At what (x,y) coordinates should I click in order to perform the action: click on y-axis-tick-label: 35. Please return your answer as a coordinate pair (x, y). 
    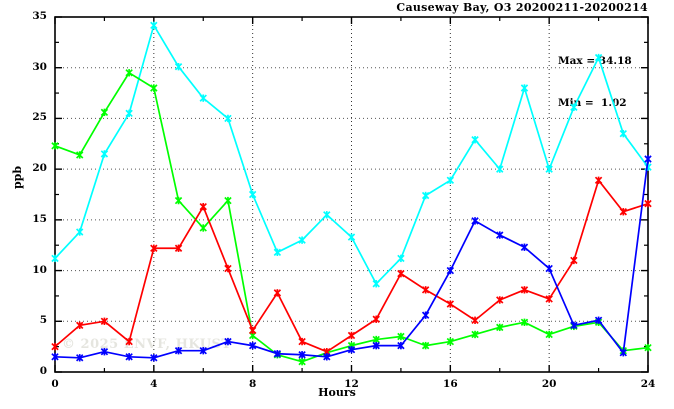
    Looking at the image, I should click on (39, 16).